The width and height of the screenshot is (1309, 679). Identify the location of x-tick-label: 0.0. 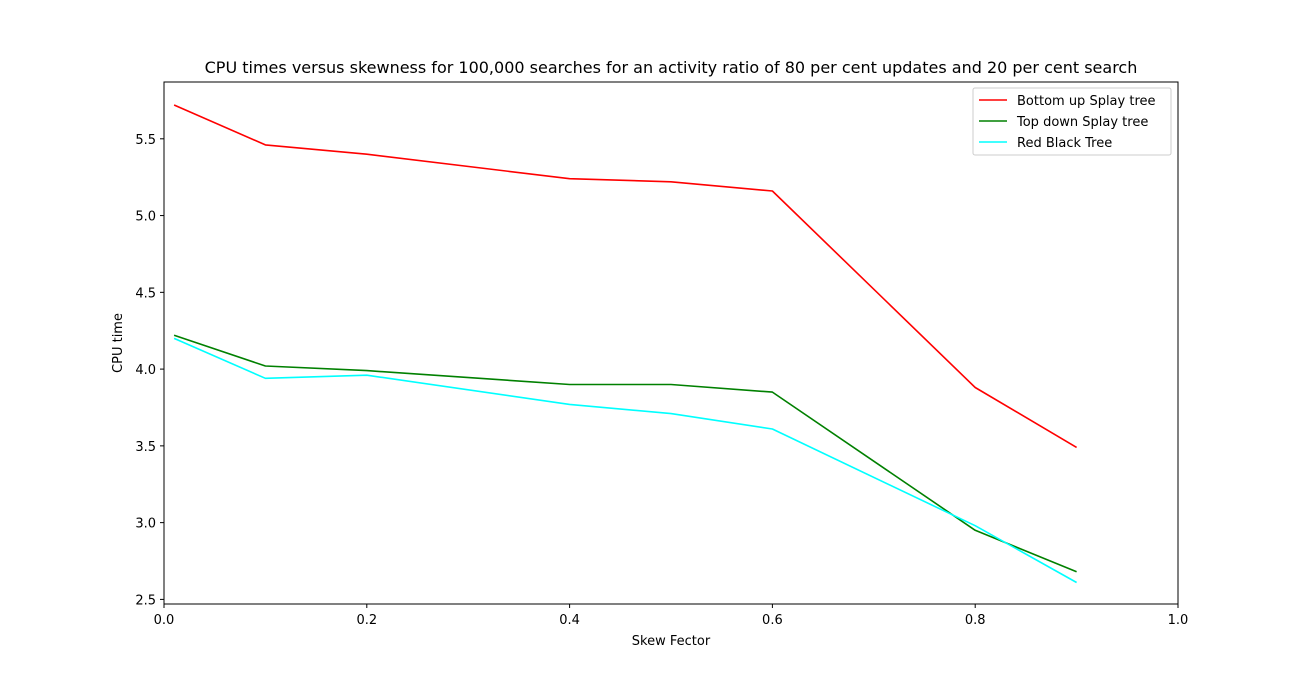
(164, 620).